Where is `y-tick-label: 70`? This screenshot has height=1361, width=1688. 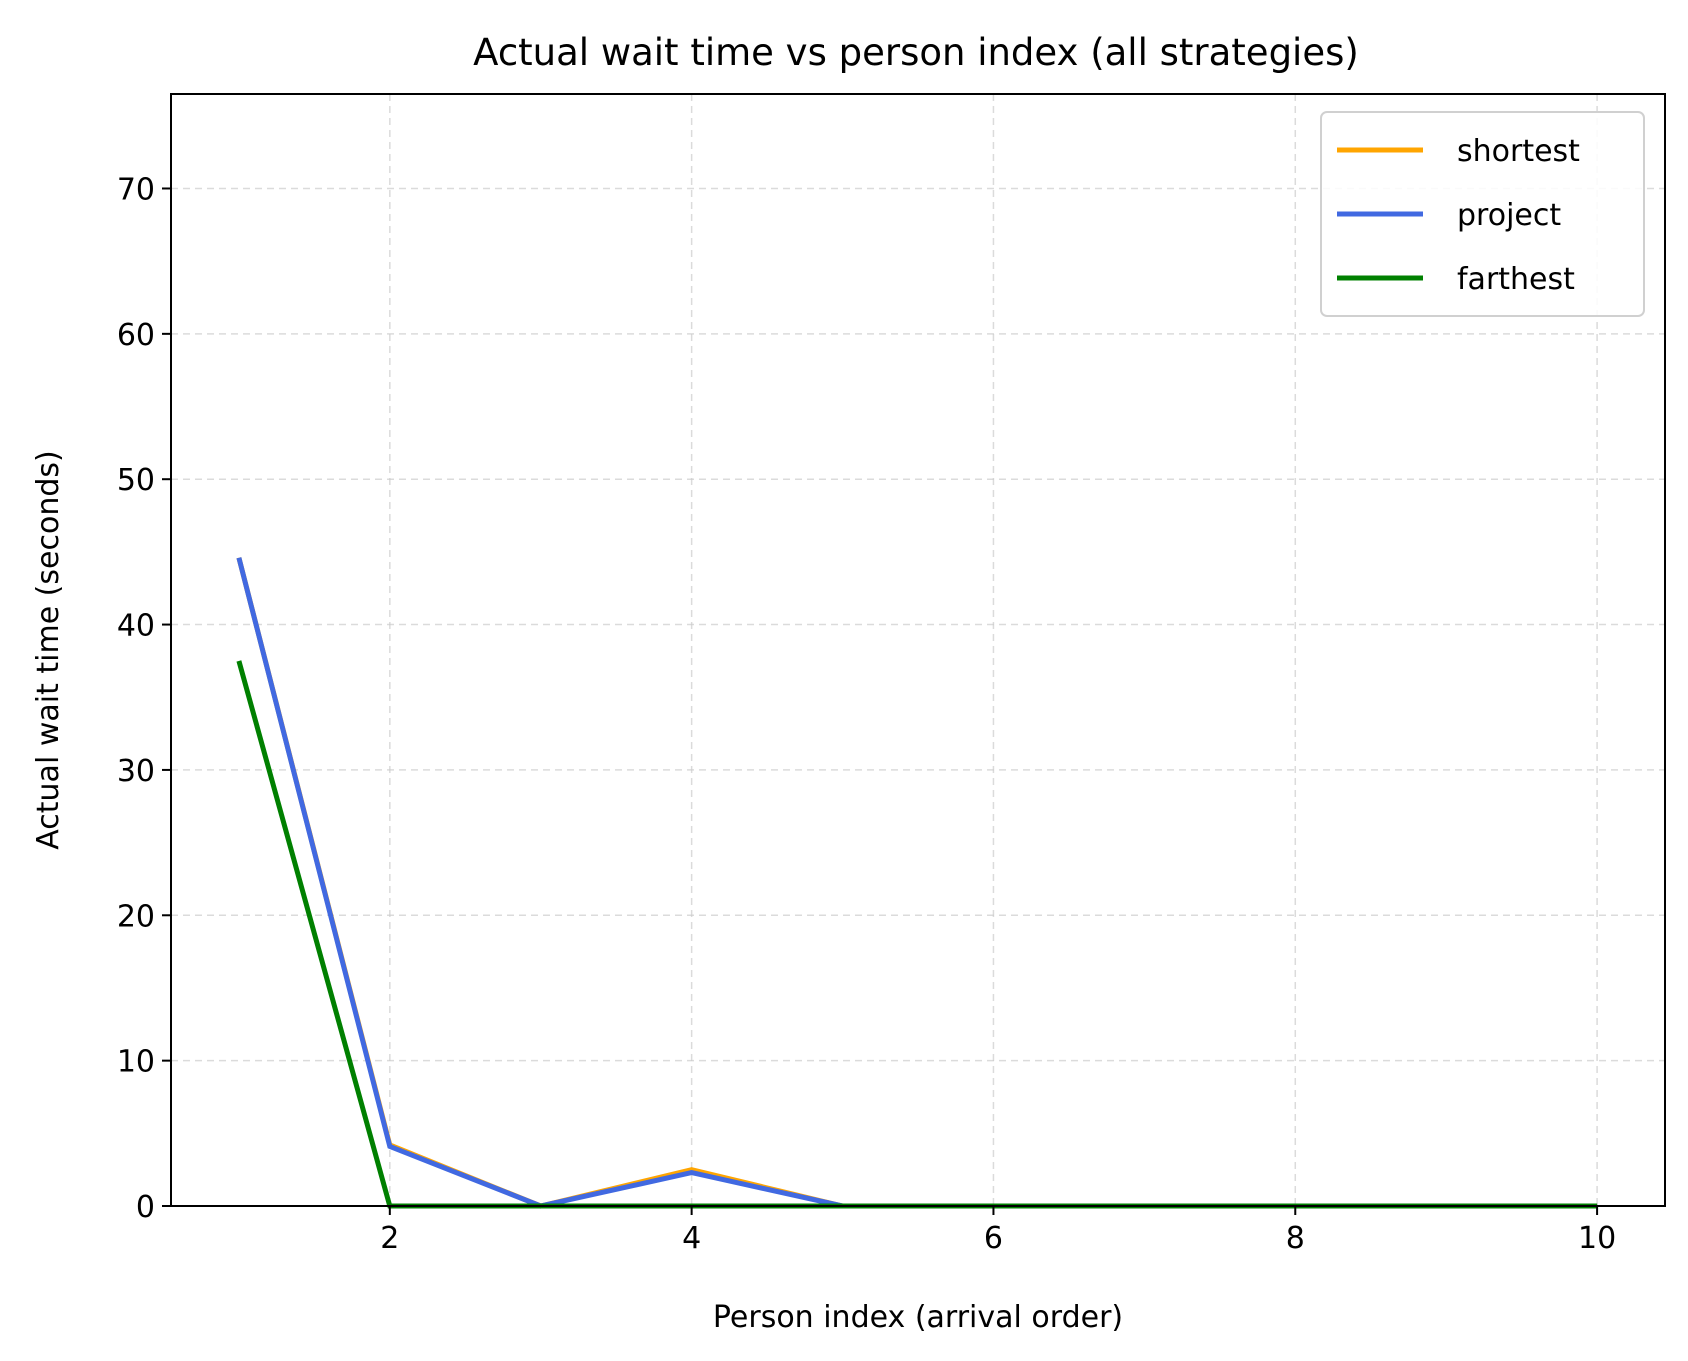 y-tick-label: 70 is located at coordinates (136, 189).